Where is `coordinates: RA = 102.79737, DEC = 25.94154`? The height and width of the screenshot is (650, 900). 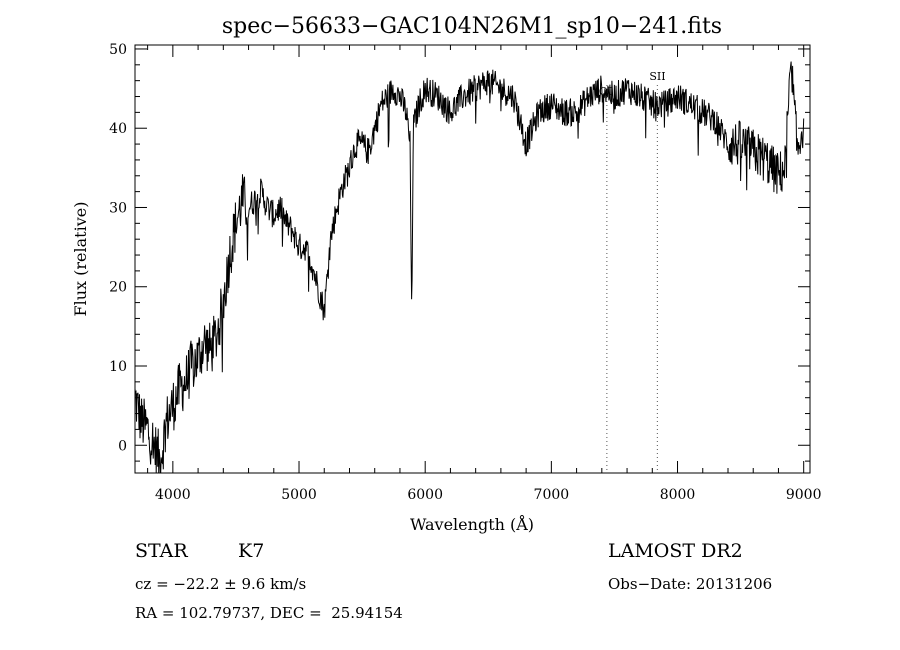 coordinates: RA = 102.79737, DEC = 25.94154 is located at coordinates (269, 613).